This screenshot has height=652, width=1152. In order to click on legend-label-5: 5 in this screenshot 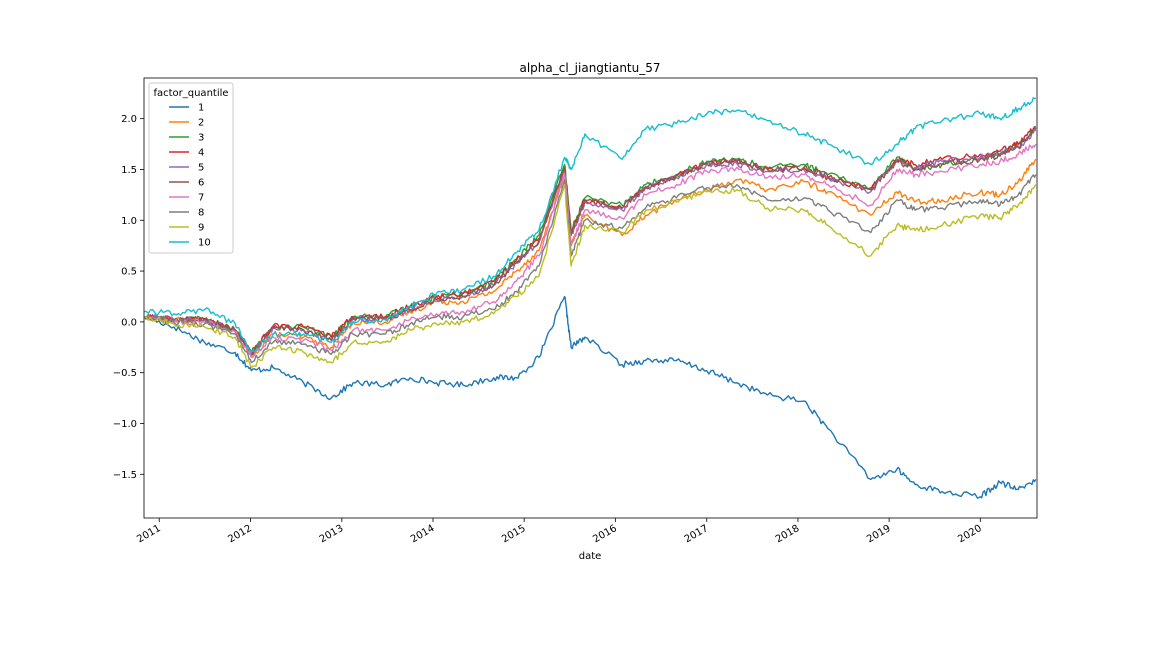, I will do `click(201, 168)`.